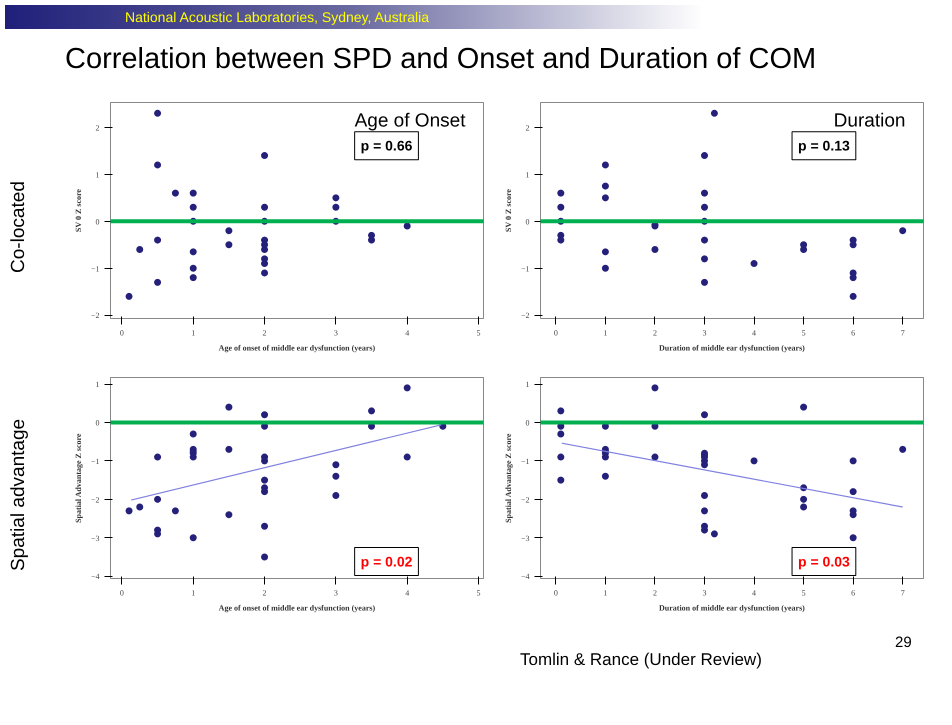  What do you see at coordinates (18, 228) in the screenshot?
I see `text: Co-located` at bounding box center [18, 228].